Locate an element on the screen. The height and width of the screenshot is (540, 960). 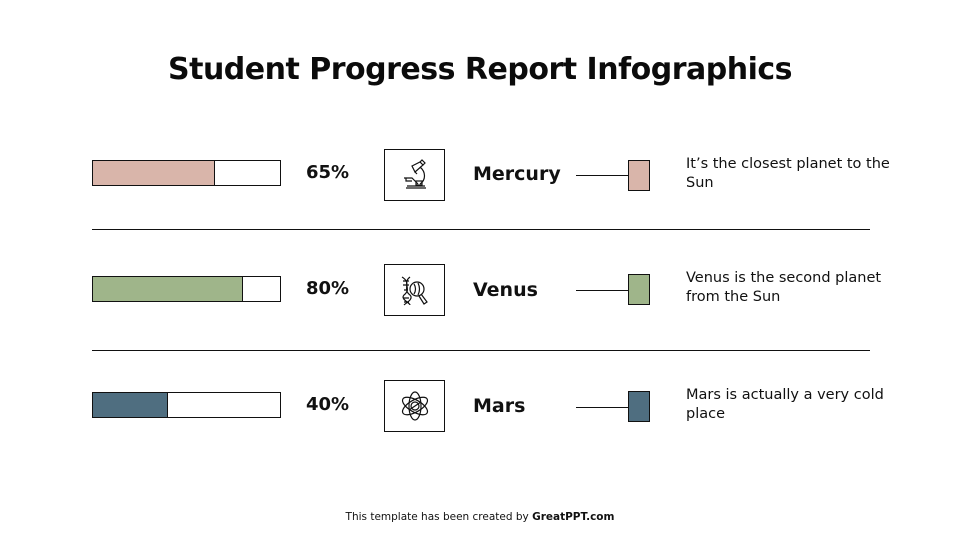
planet-description: It’s the closest planet to the Sun is located at coordinates (788, 173).